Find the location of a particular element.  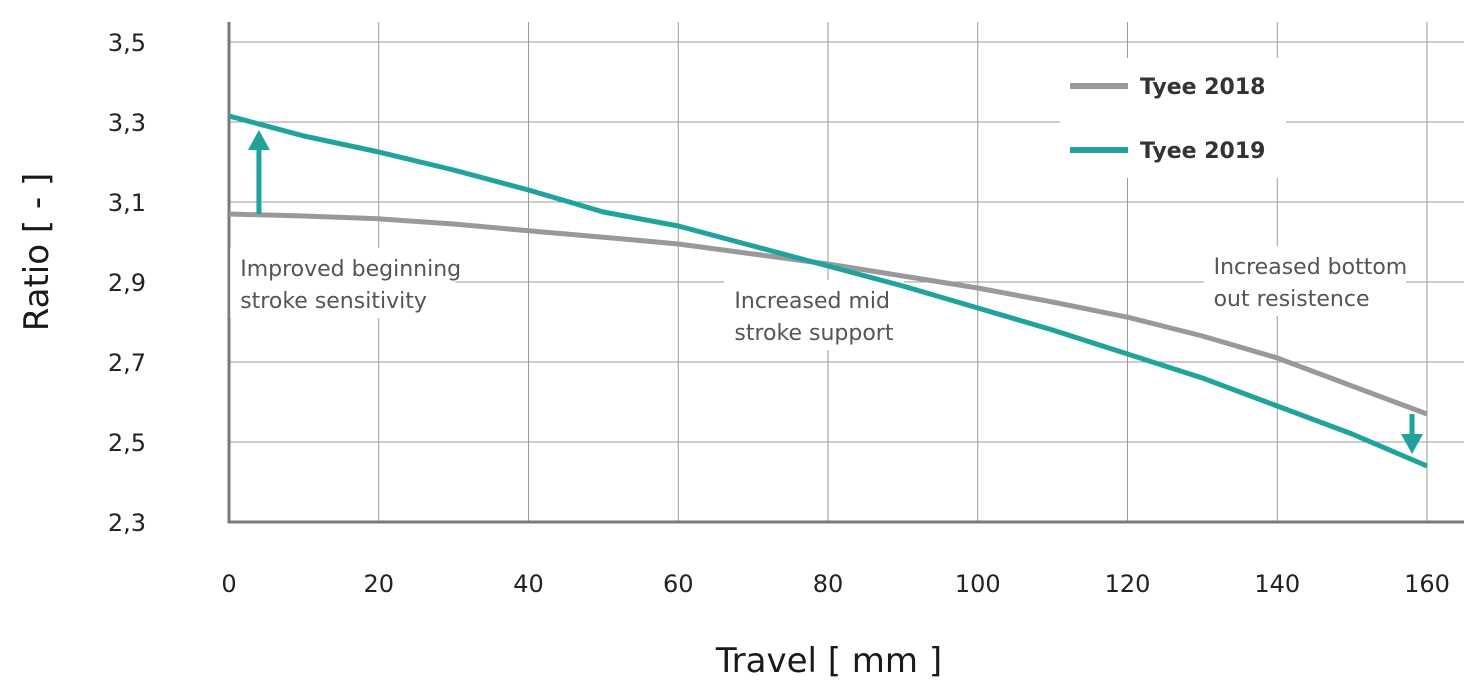

annotation-text: Increased mid is located at coordinates (812, 301).